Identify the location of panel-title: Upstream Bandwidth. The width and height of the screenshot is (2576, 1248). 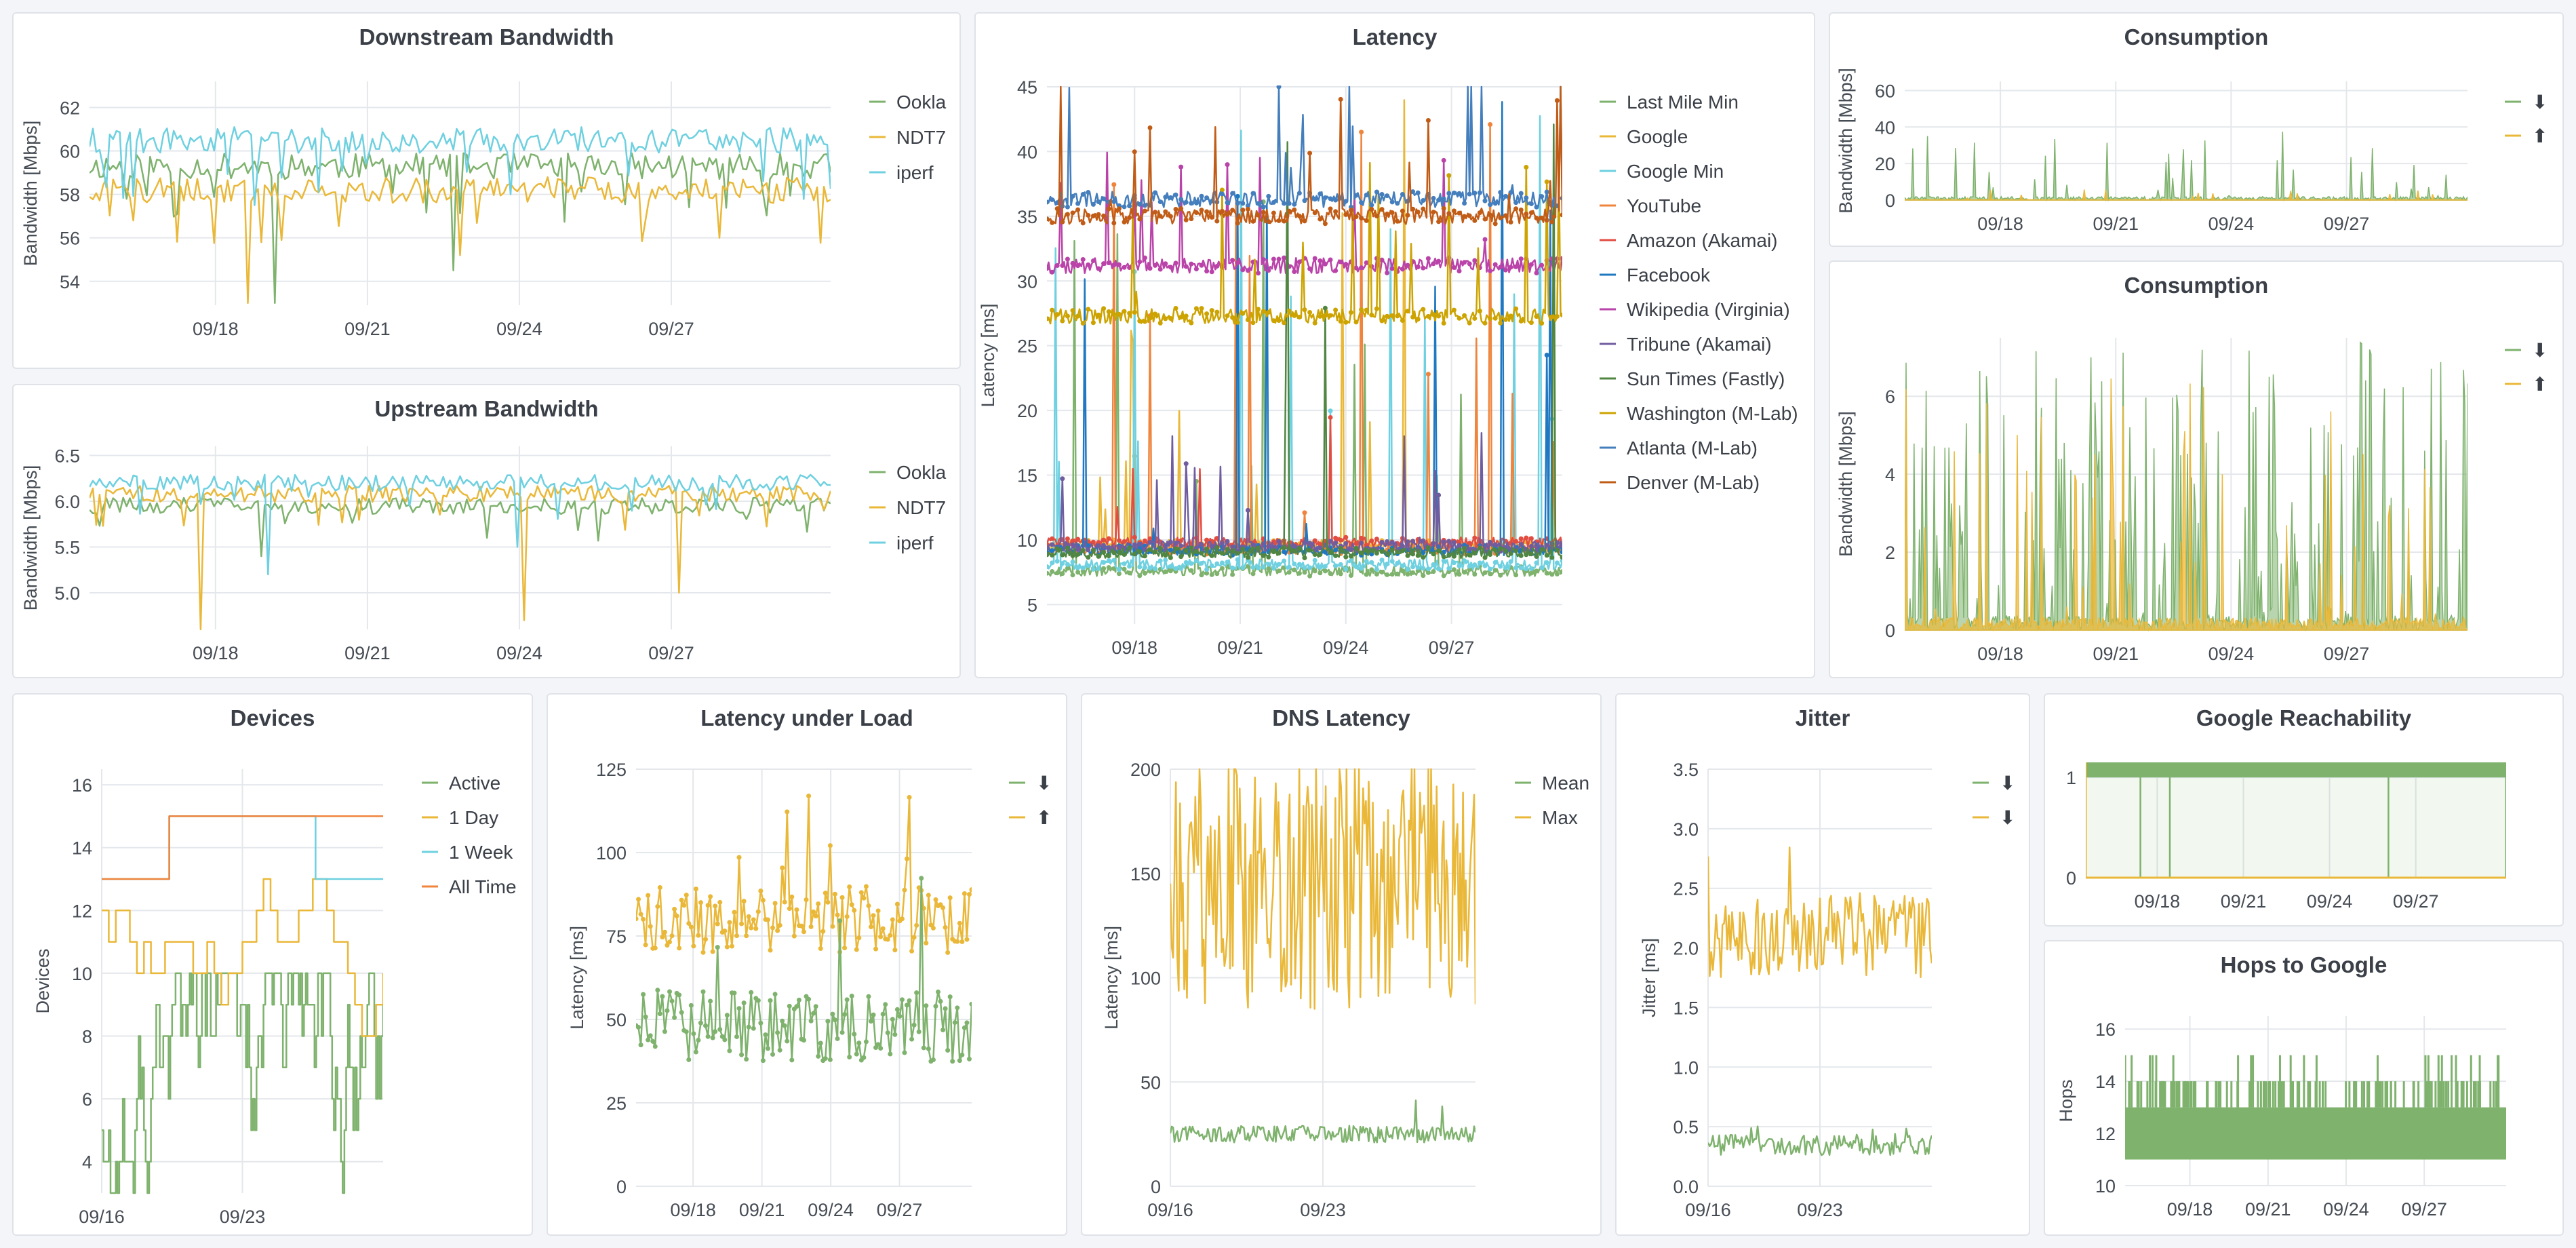
(487, 409).